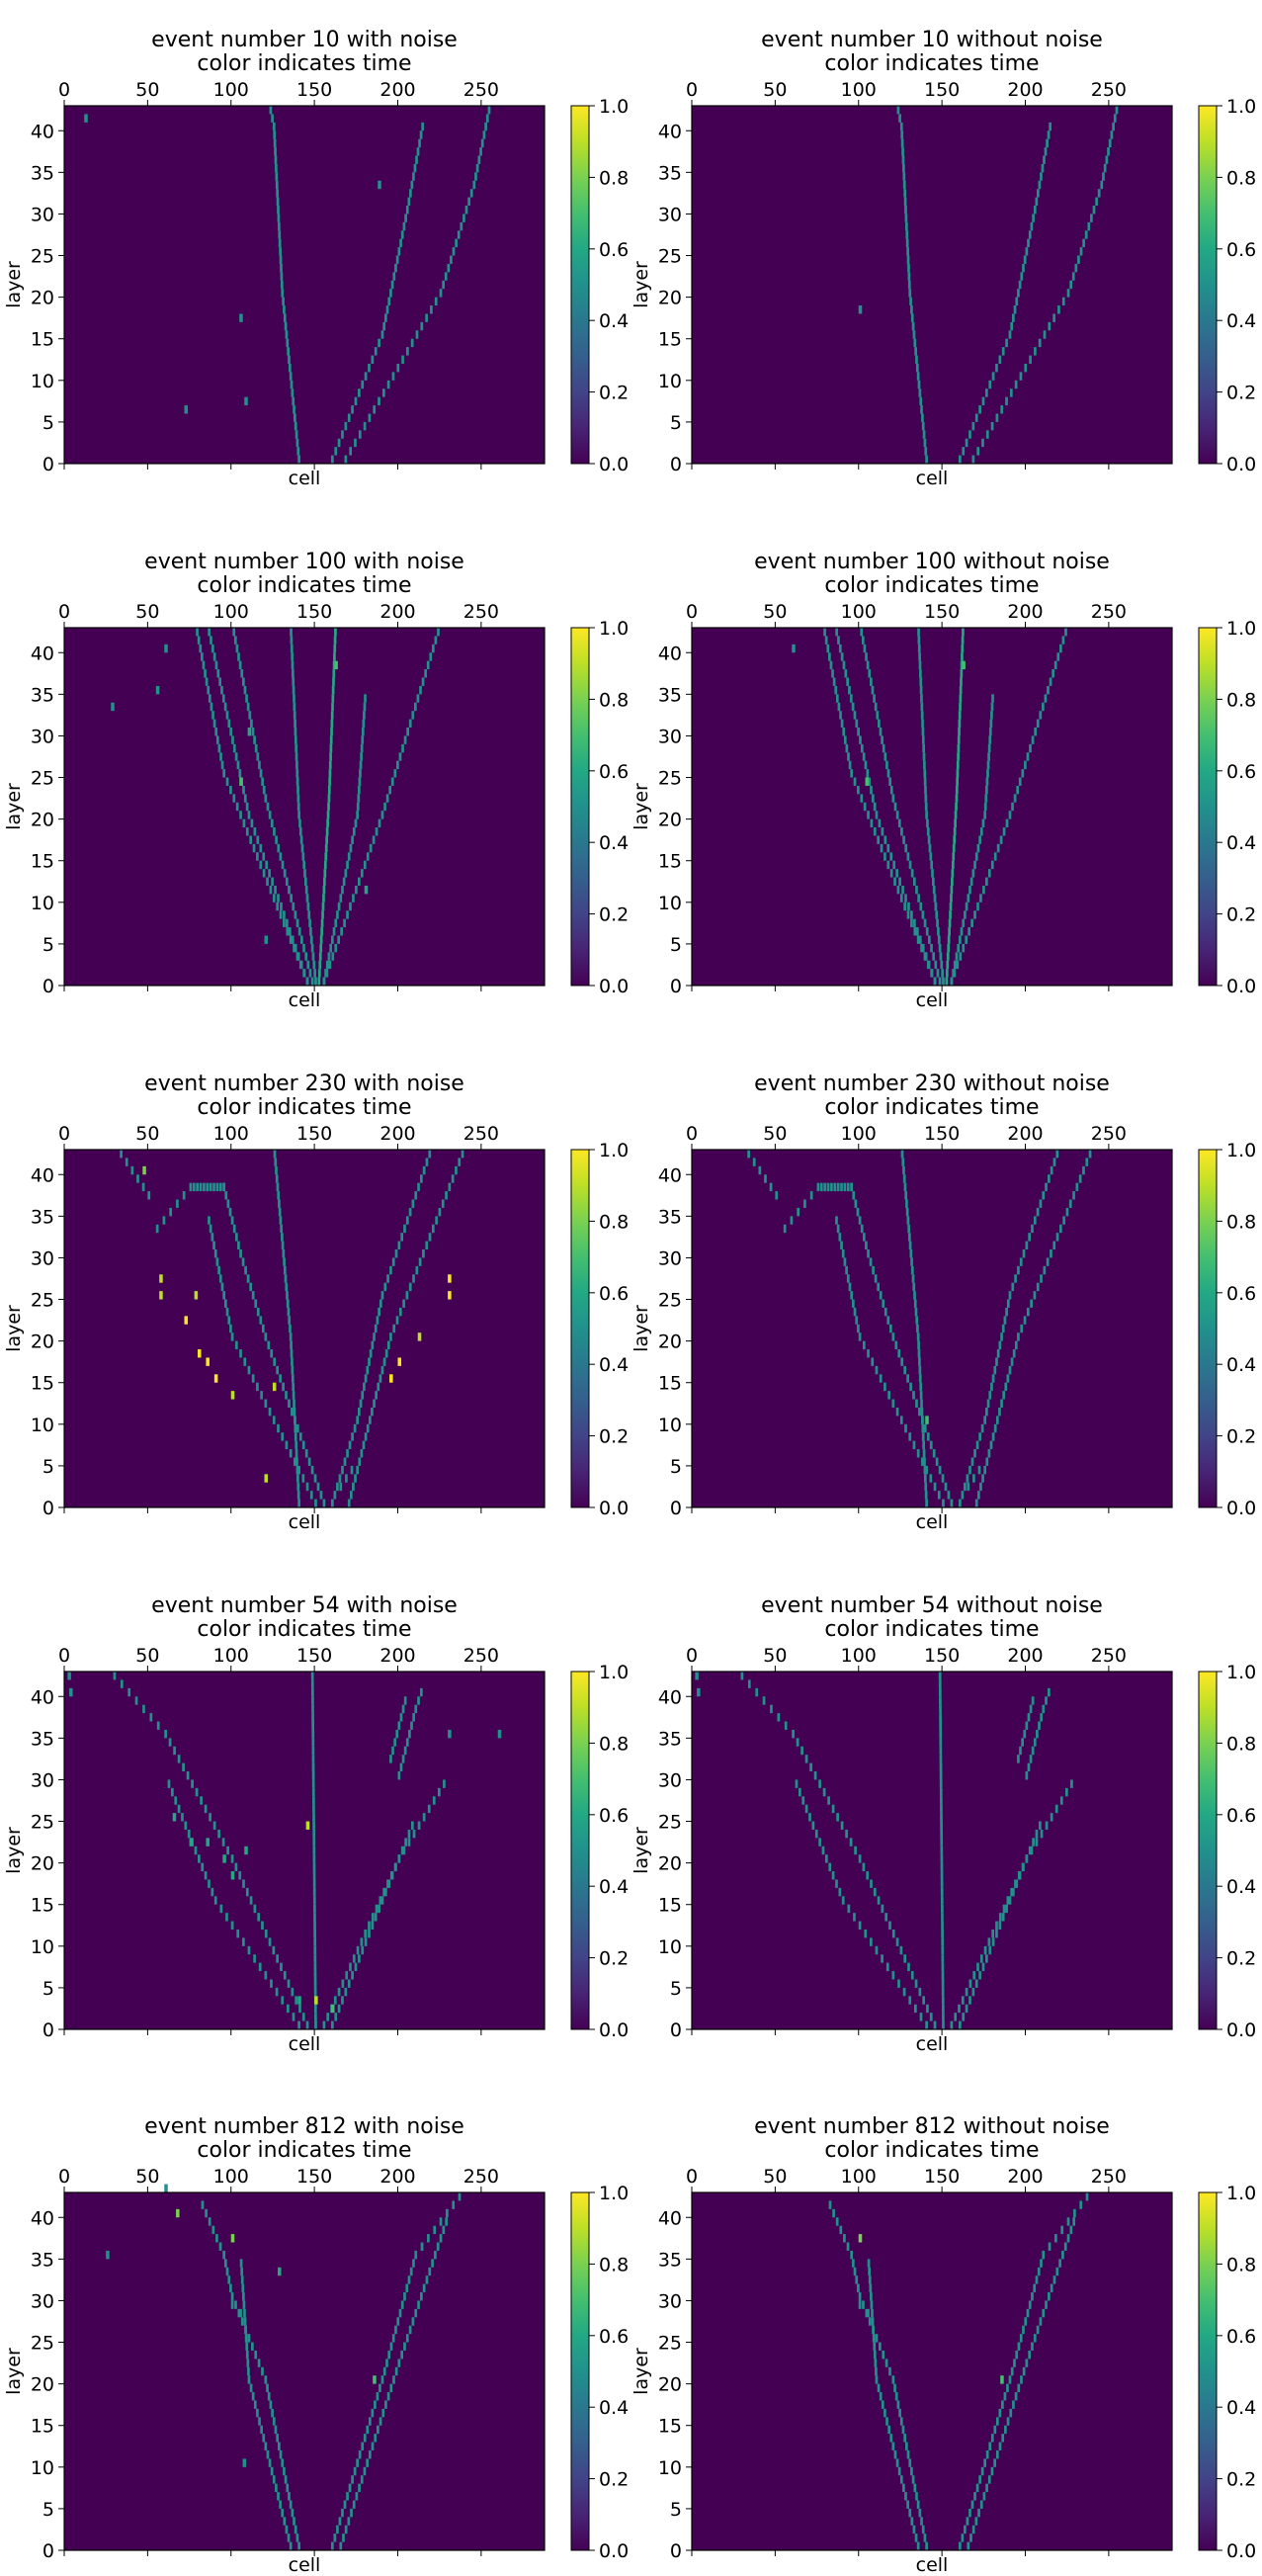  Describe the element at coordinates (48, 945) in the screenshot. I see `y-tick-label: 5` at that location.